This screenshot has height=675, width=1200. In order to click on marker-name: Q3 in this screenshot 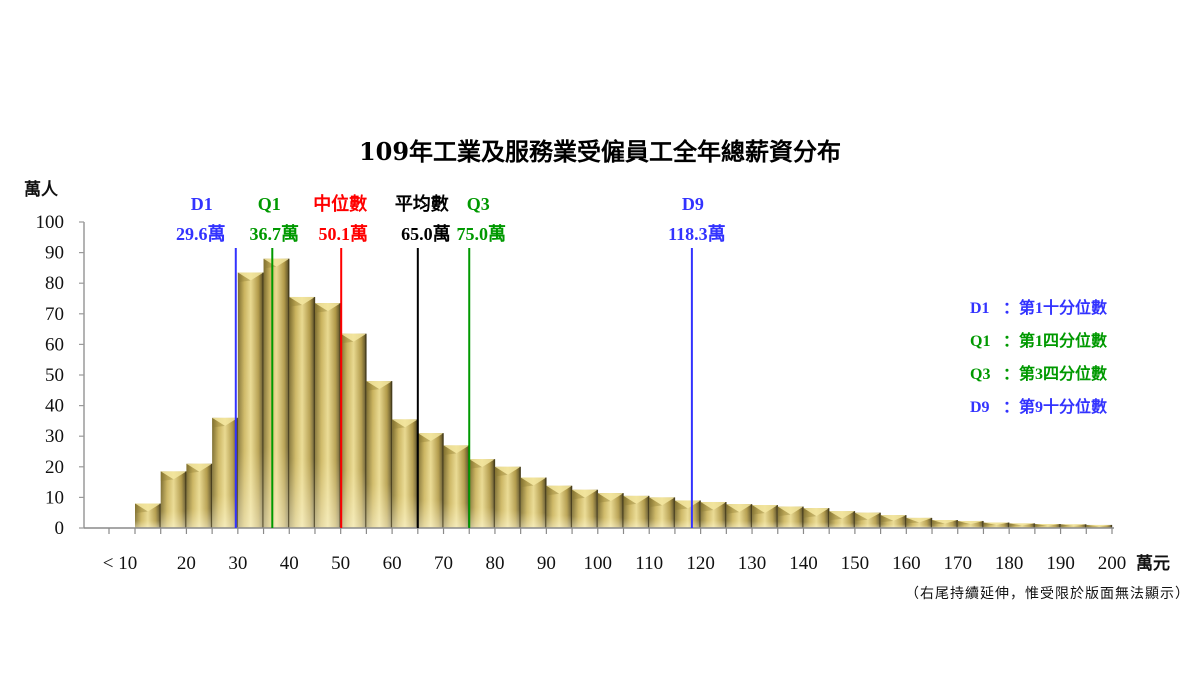, I will do `click(478, 204)`.